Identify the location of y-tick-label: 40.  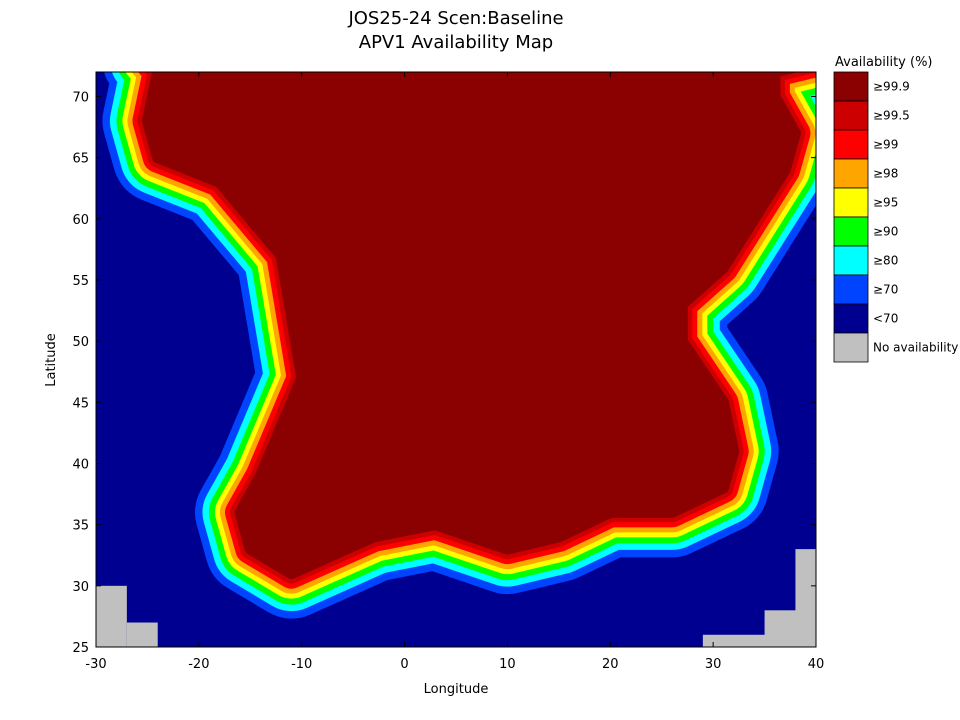
(80, 464).